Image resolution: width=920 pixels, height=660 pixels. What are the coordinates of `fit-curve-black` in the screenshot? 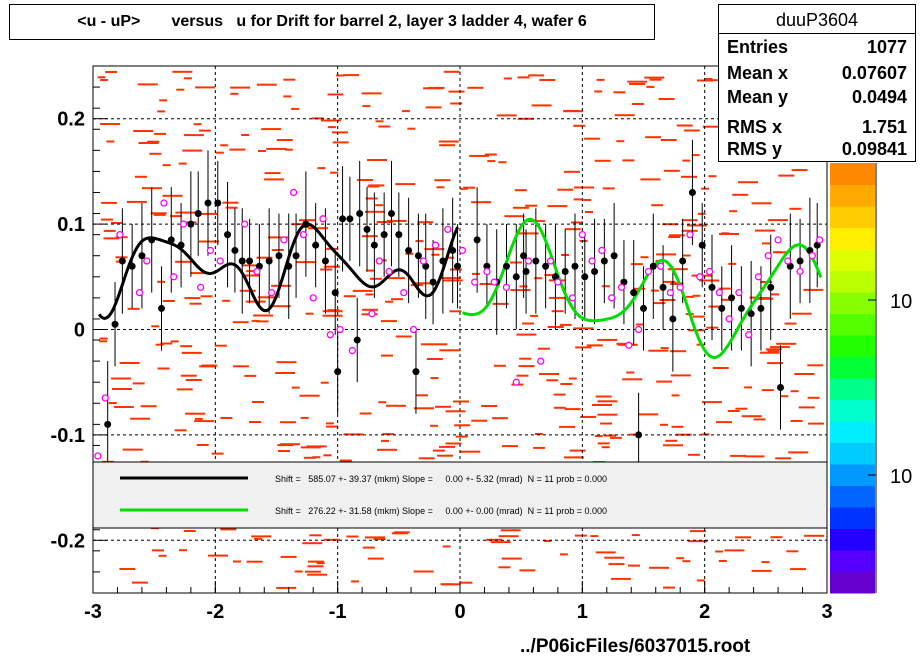 It's located at (278, 271).